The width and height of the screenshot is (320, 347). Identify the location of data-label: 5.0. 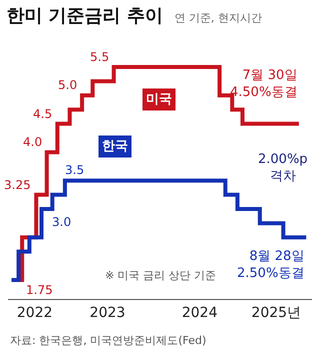
(68, 85).